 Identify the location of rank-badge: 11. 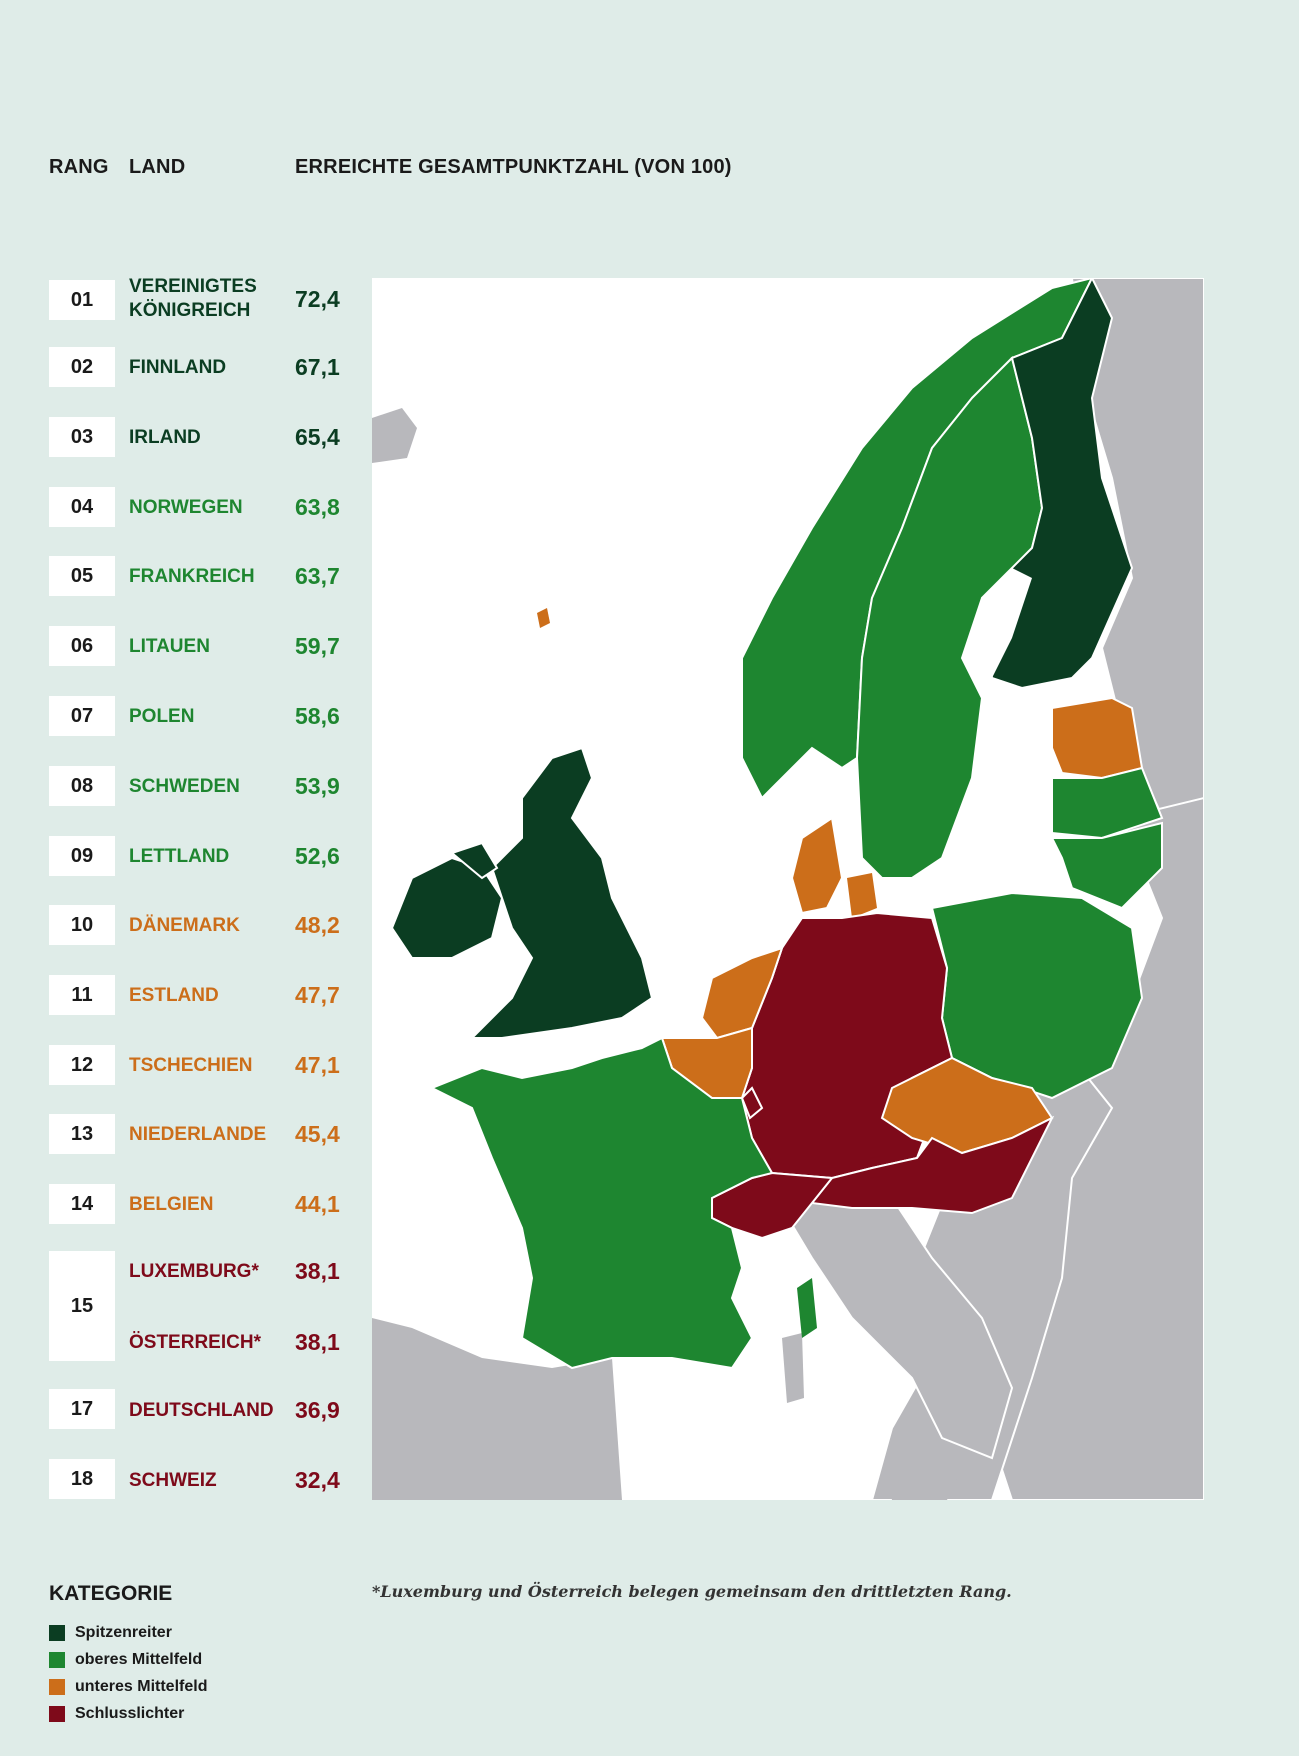
(82, 995).